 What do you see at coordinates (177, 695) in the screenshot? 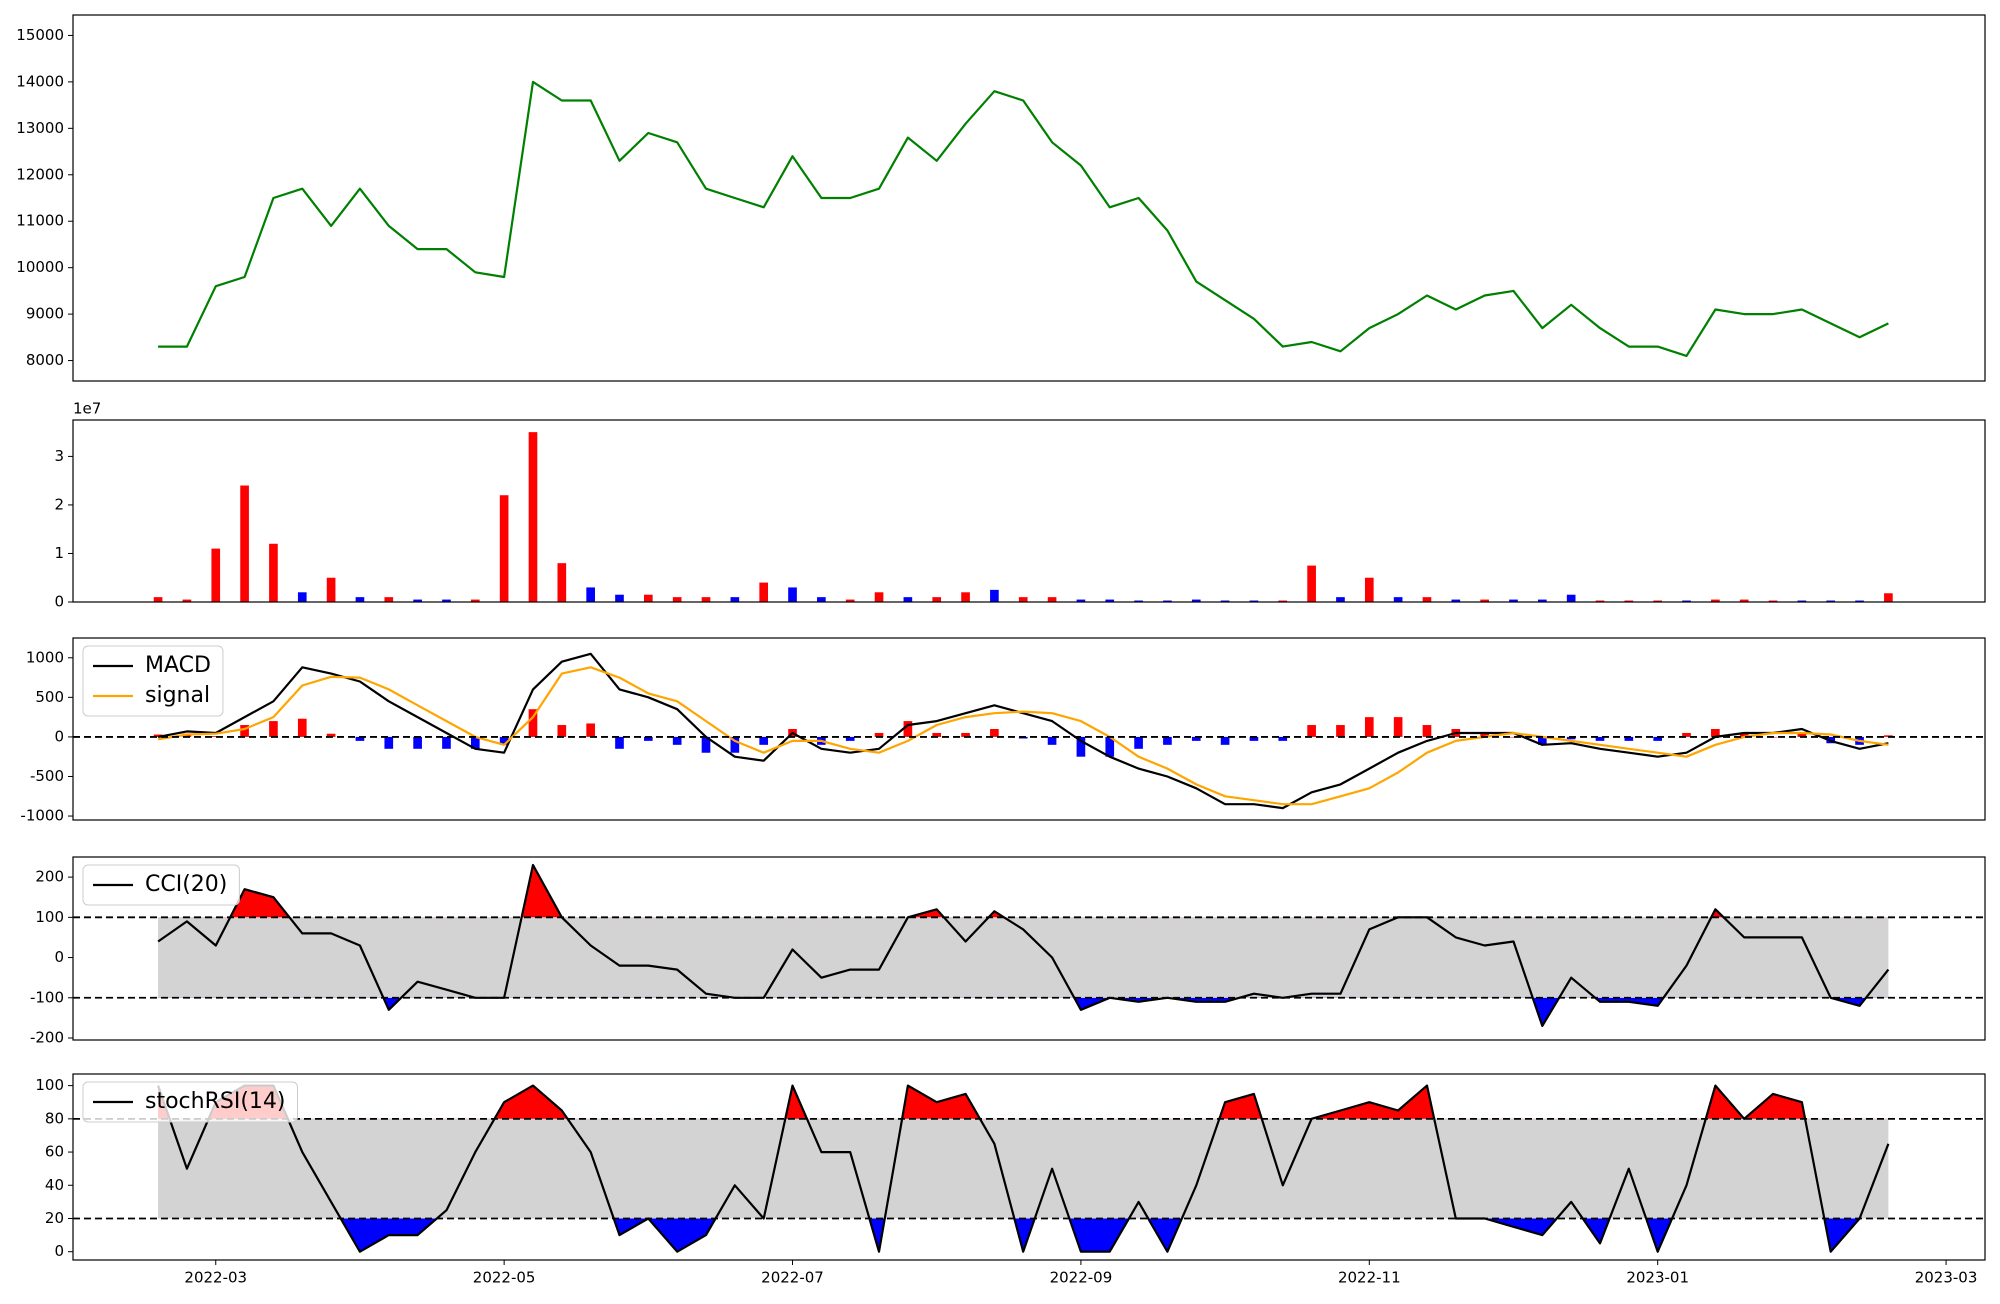
I see `legend-label: signal` at bounding box center [177, 695].